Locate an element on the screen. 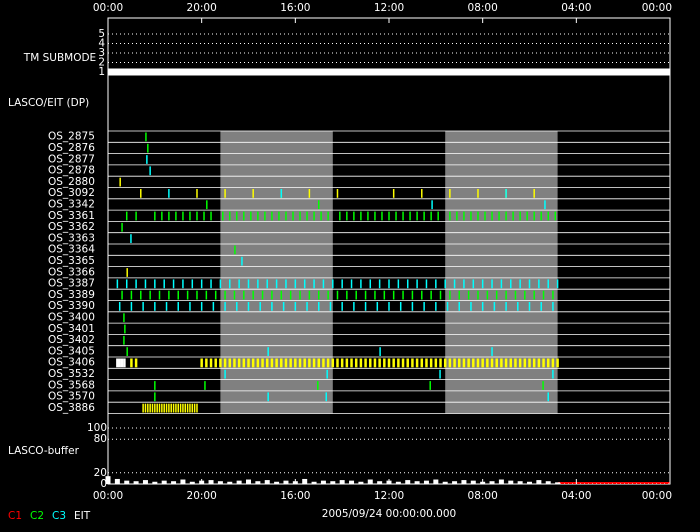  panel-label: LASCO/EIT (DP) is located at coordinates (48, 103).